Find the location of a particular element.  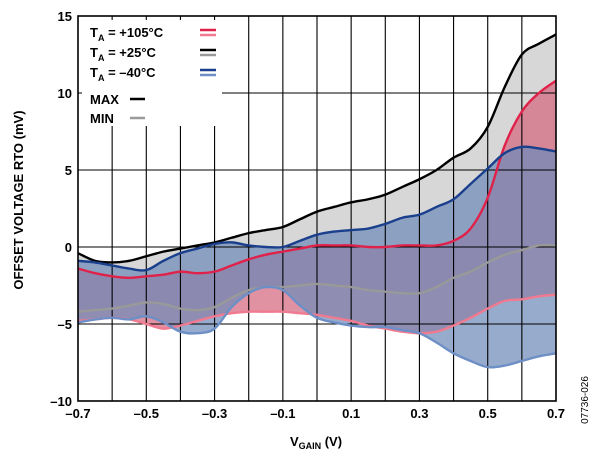

x-tick-label: –0.7 is located at coordinates (77, 413).